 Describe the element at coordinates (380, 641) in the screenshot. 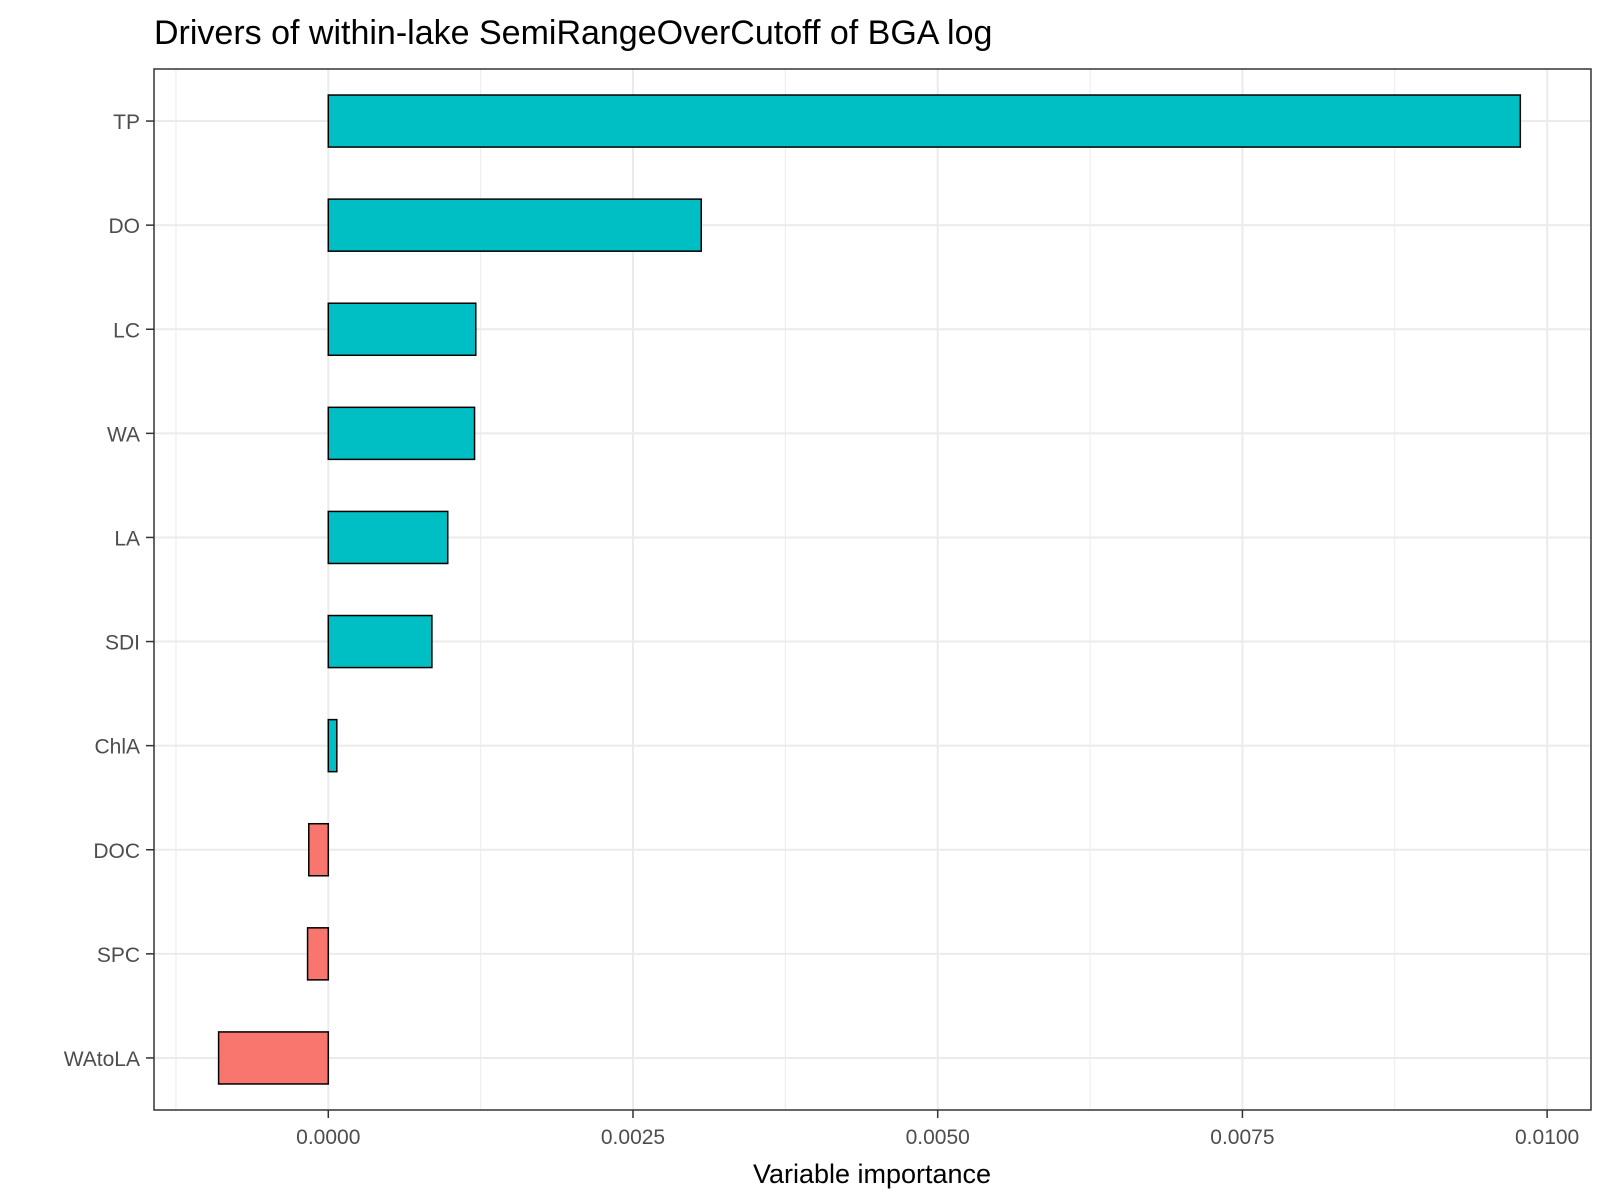

I see `bar-sdi` at that location.